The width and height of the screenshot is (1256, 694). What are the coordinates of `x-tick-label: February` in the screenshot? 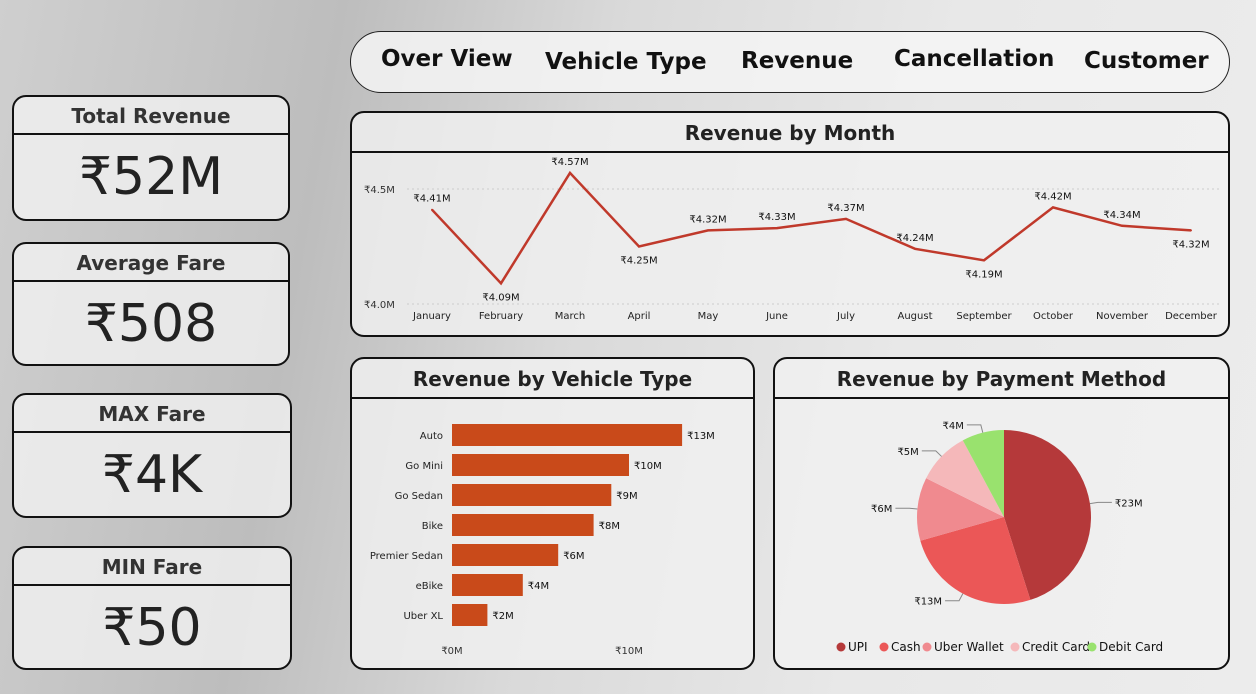 It's located at (501, 316).